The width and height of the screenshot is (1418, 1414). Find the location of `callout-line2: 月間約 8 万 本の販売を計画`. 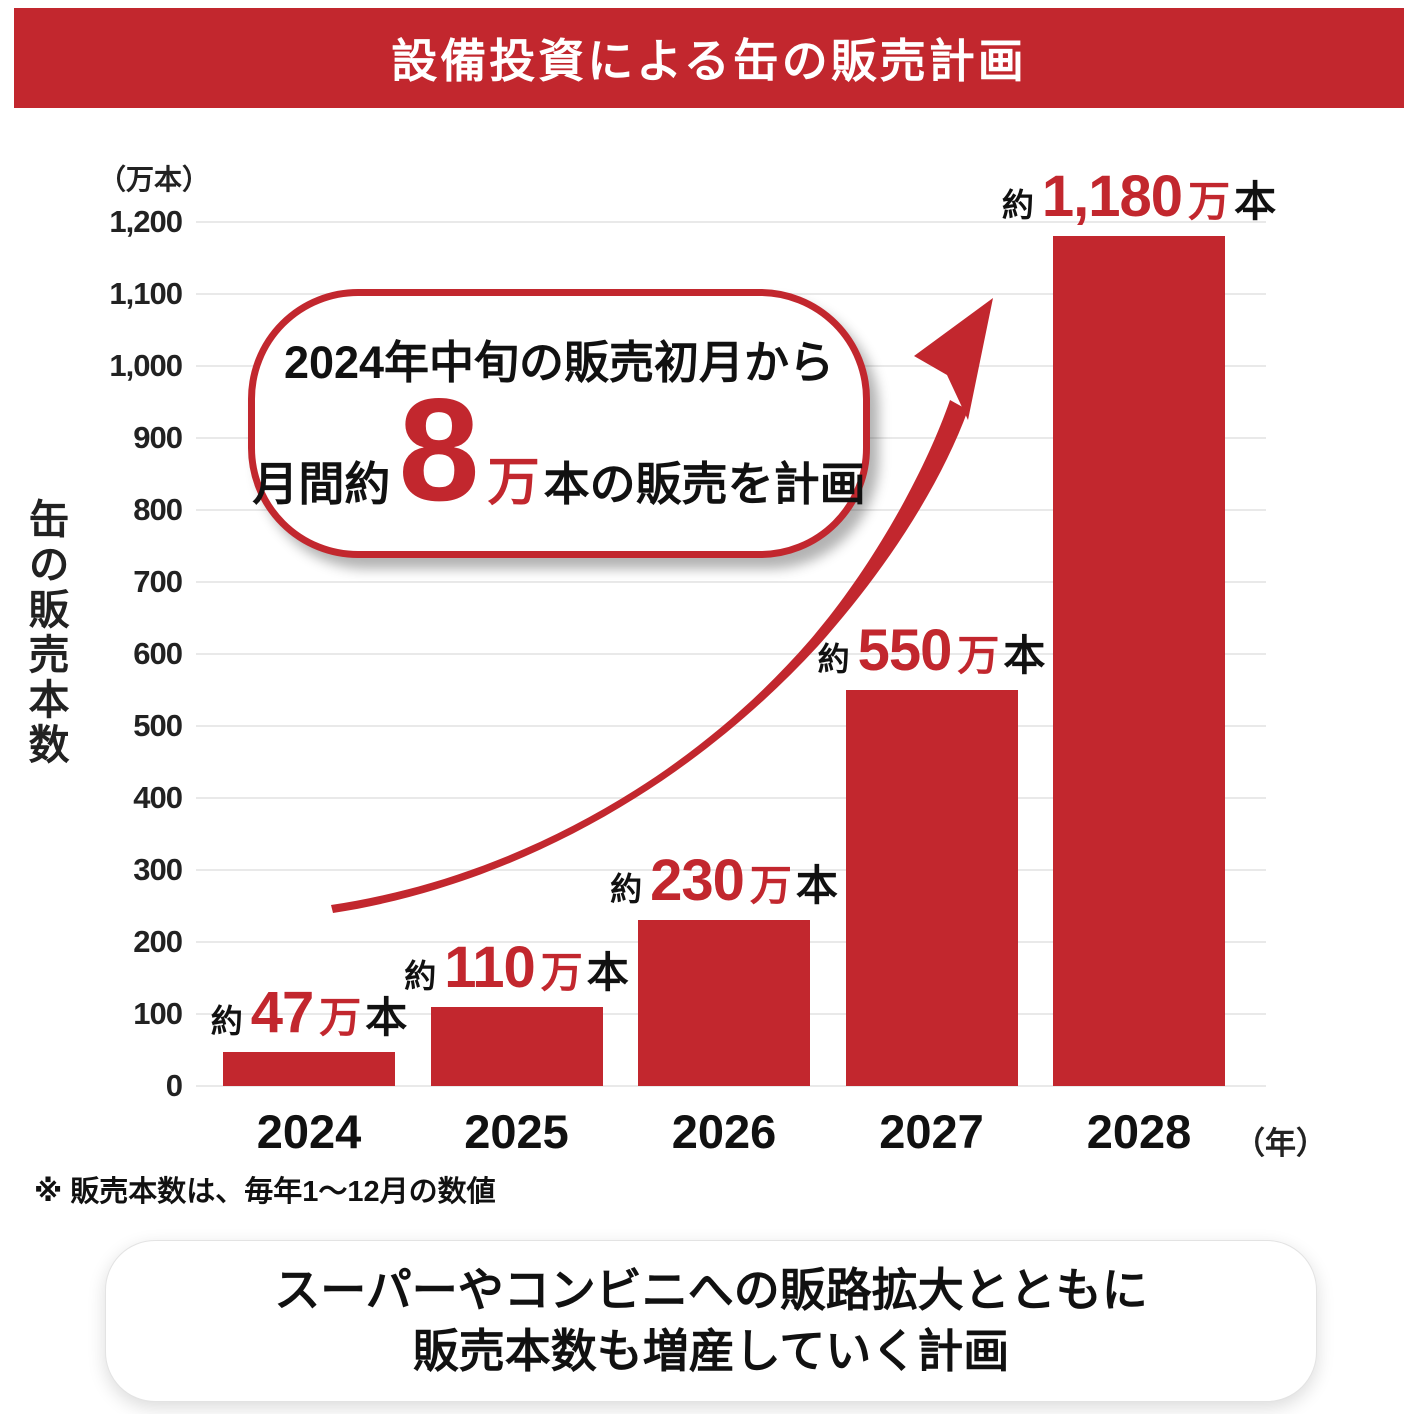

callout-line2: 月間約 8 万 本の販売を計画 is located at coordinates (559, 449).